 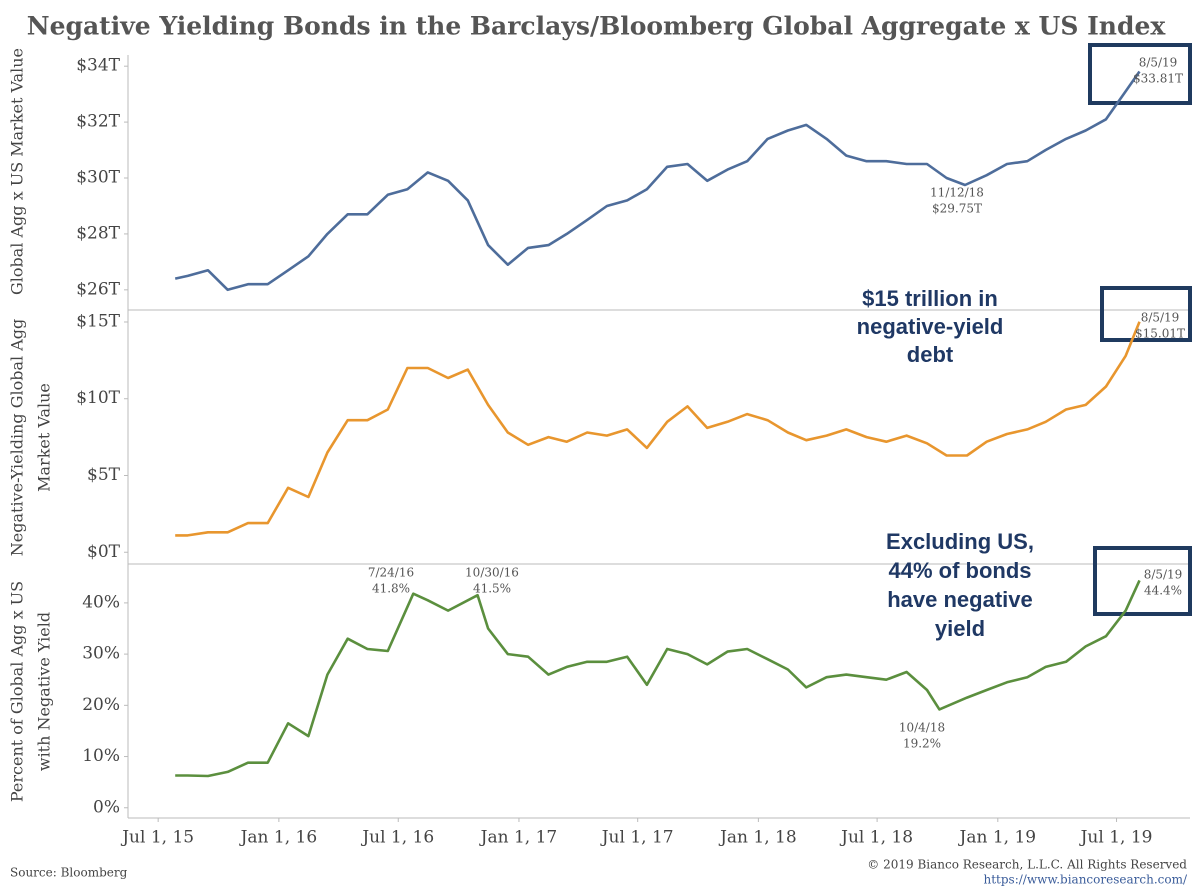 What do you see at coordinates (960, 628) in the screenshot?
I see `callout: yield` at bounding box center [960, 628].